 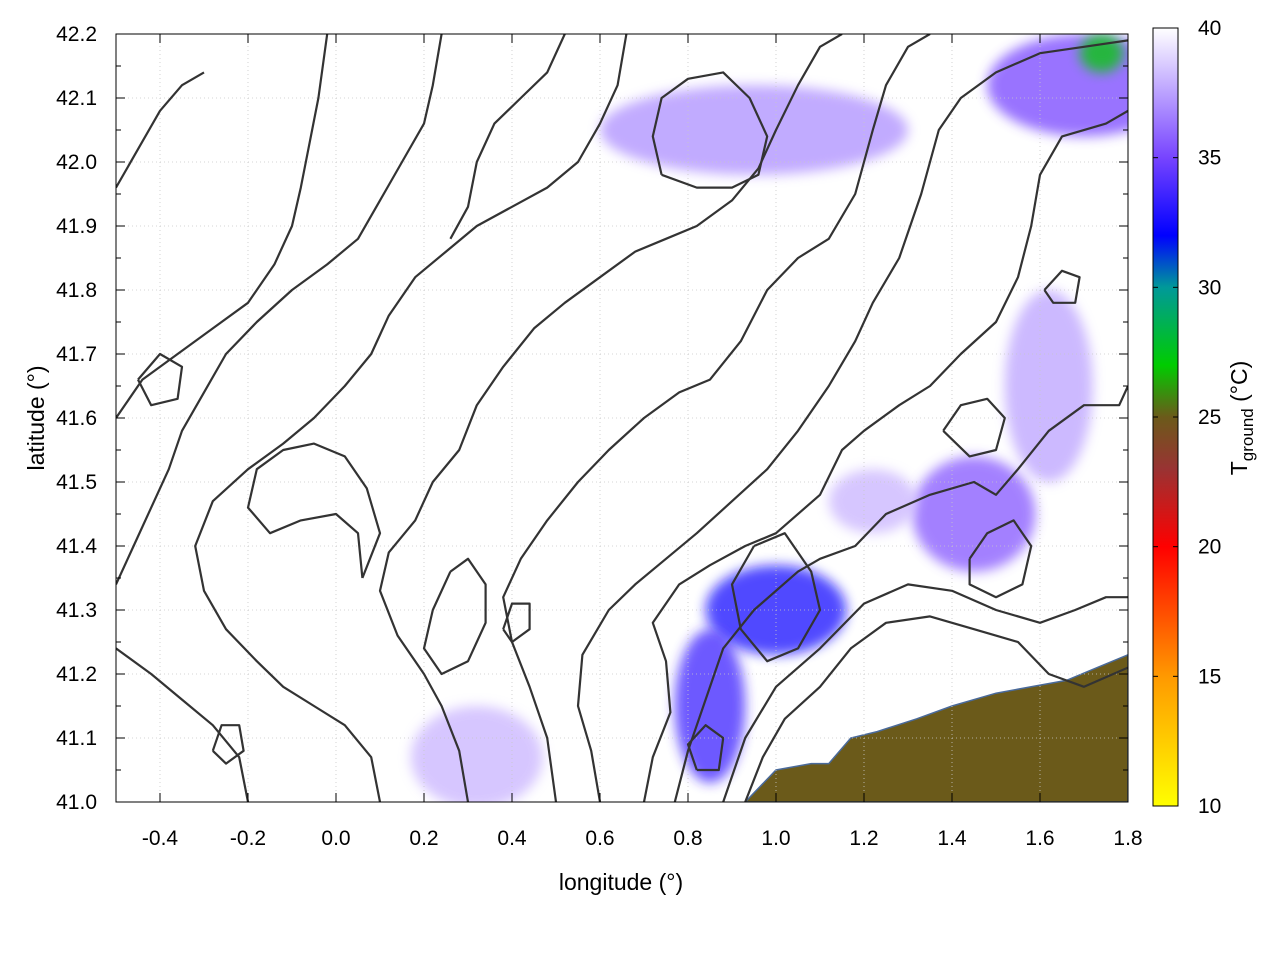 What do you see at coordinates (76, 226) in the screenshot?
I see `y-tick-label: 41.9` at bounding box center [76, 226].